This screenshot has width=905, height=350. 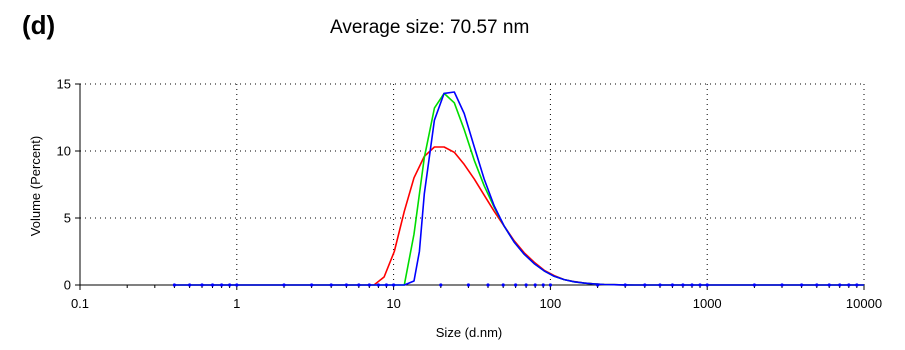 I want to click on x-tick-label: 100, so click(x=551, y=303).